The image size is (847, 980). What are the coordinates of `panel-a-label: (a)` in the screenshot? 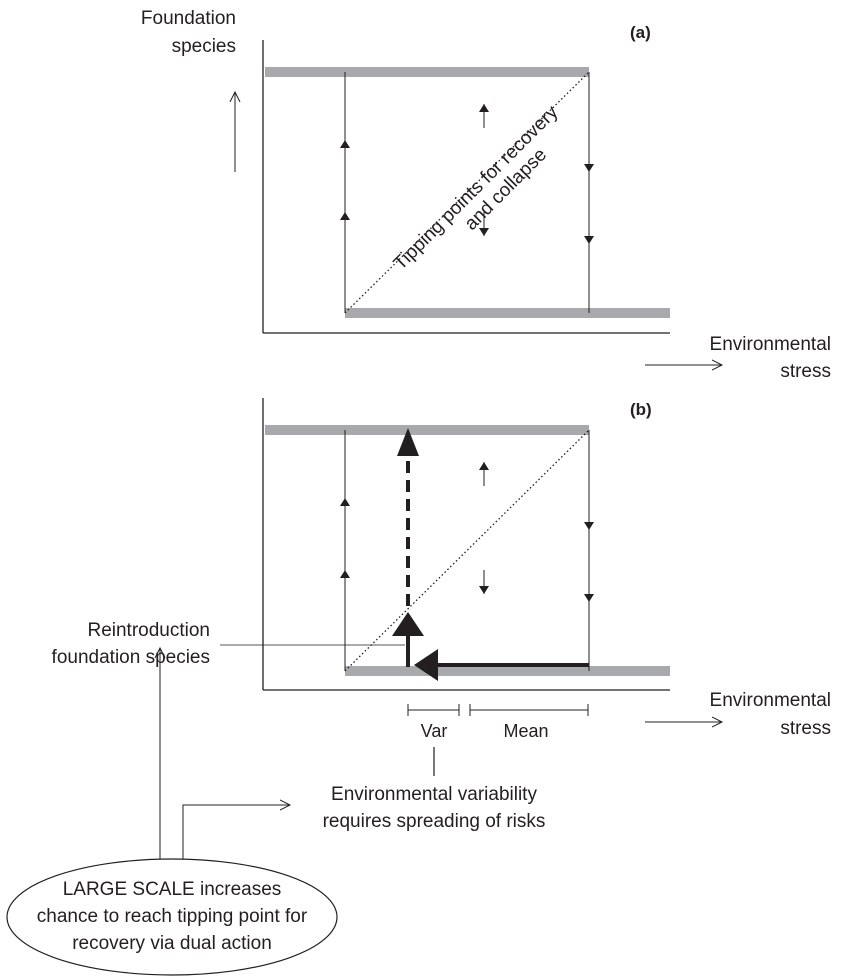 It's located at (640, 32).